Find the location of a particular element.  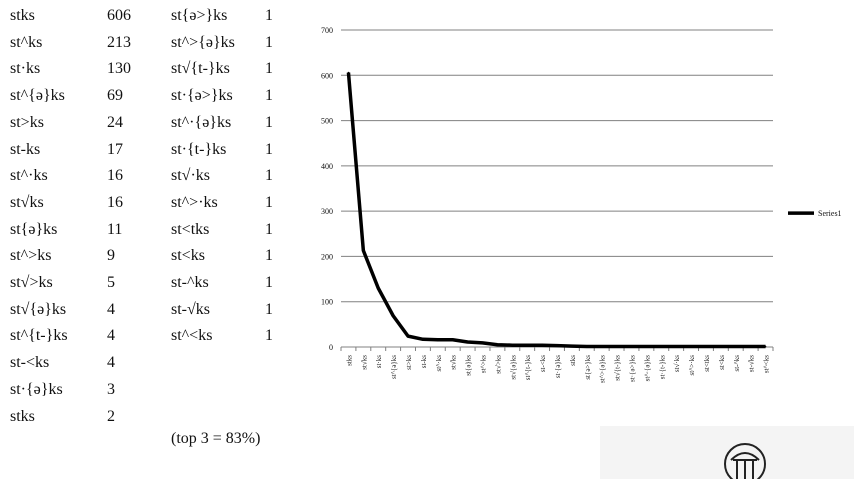

x-tick-label: st√·ks is located at coordinates (677, 363).